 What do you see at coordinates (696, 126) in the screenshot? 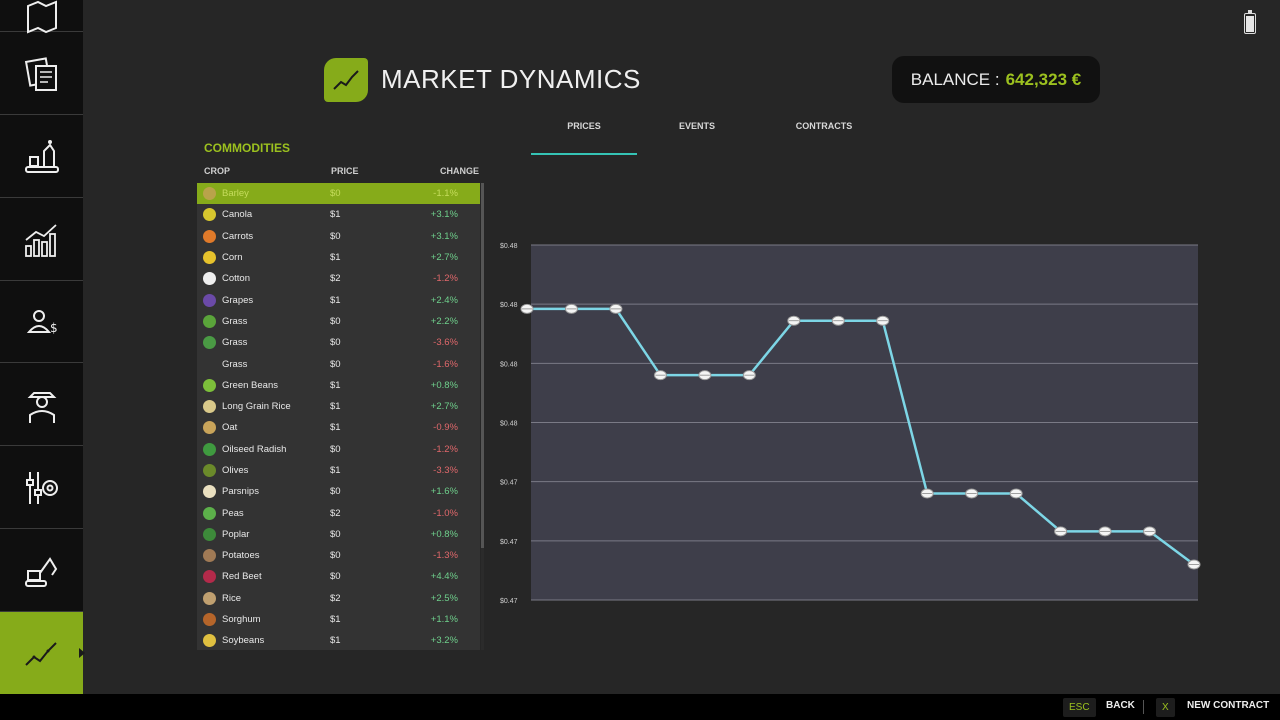
I see `tab-events: EVENTS` at bounding box center [696, 126].